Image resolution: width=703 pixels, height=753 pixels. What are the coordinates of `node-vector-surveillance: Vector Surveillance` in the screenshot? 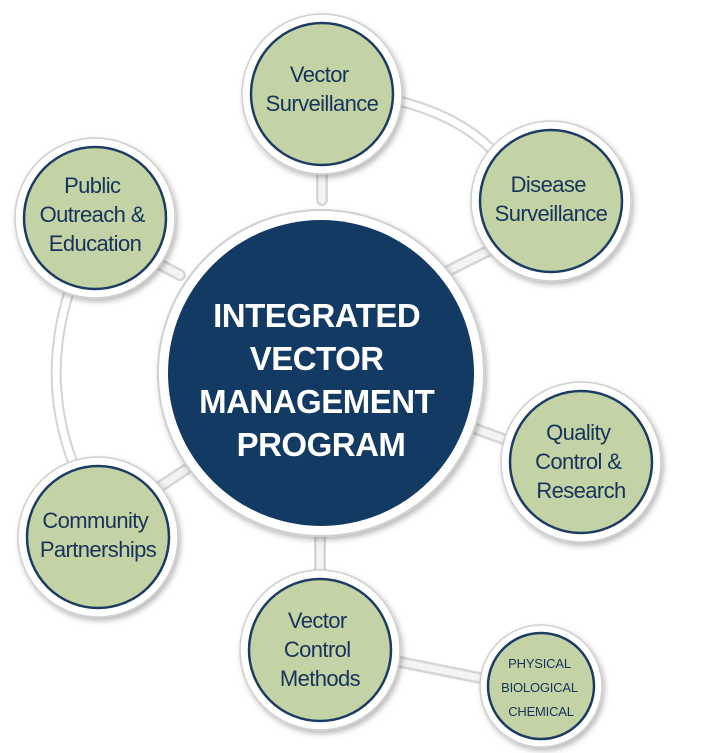 It's located at (322, 94).